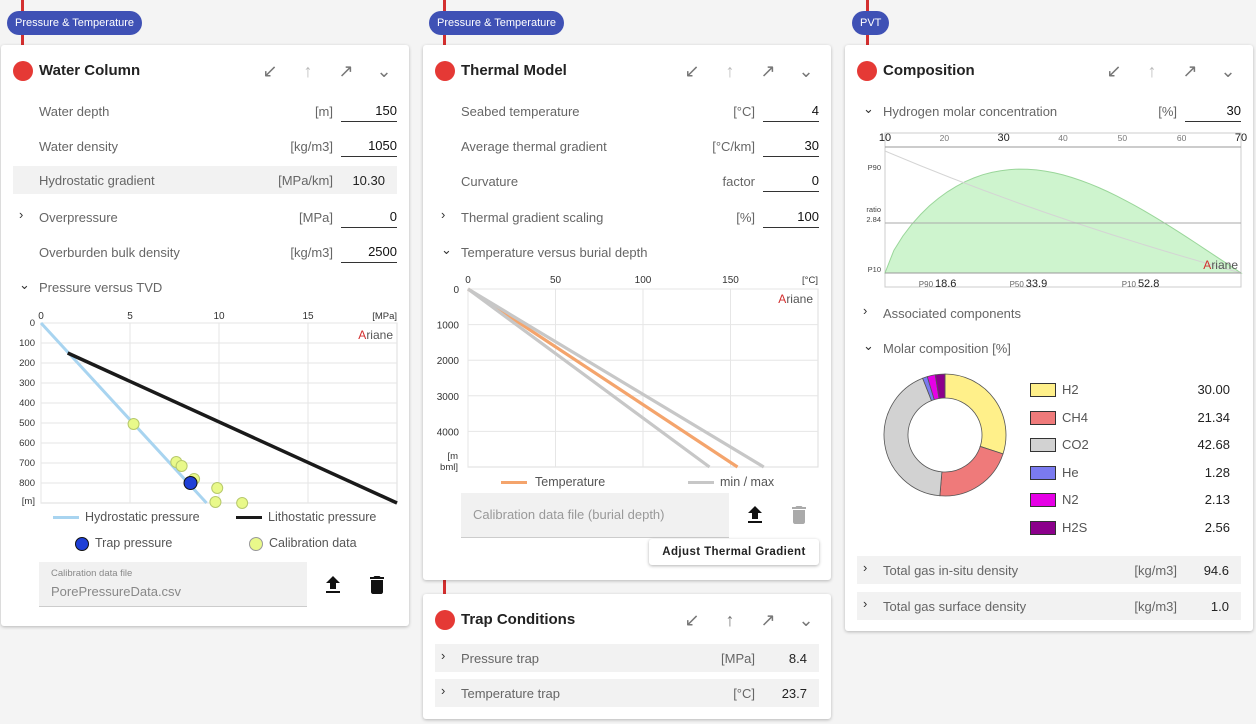 The height and width of the screenshot is (724, 1256). I want to click on gradient-scaling-row: › Thermal gradient scaling [%] 100, so click(627, 217).